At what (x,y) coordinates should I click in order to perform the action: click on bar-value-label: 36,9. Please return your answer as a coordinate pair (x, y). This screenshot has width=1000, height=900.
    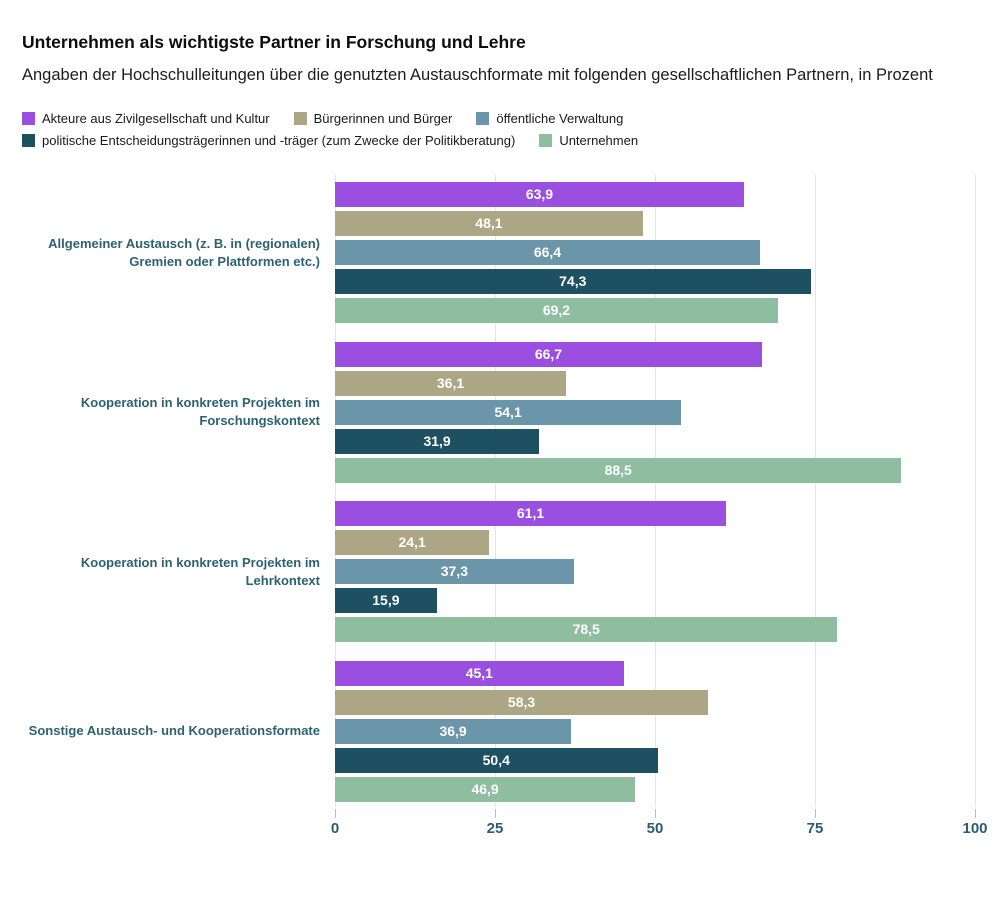
    Looking at the image, I should click on (453, 730).